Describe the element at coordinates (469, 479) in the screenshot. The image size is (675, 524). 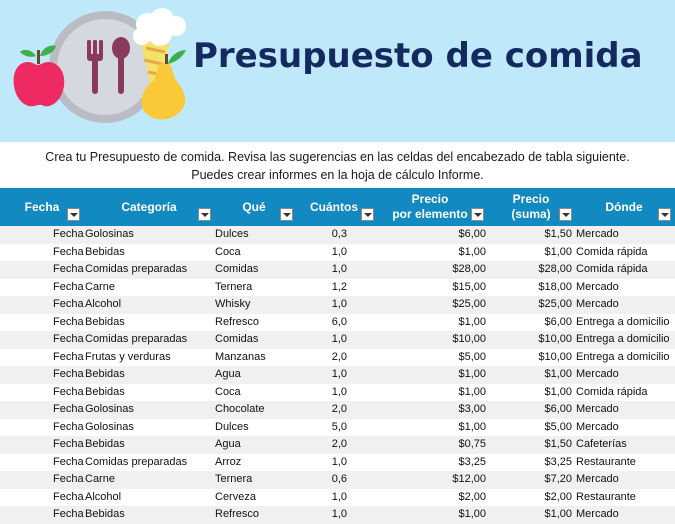
I see `cell-precio: $12,00` at that location.